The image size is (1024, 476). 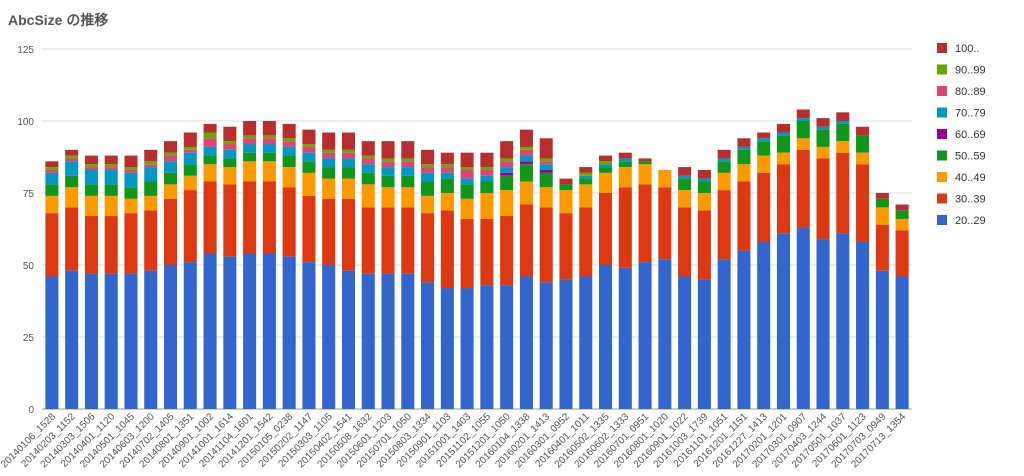 What do you see at coordinates (970, 157) in the screenshot?
I see `legend-label: 50..59` at bounding box center [970, 157].